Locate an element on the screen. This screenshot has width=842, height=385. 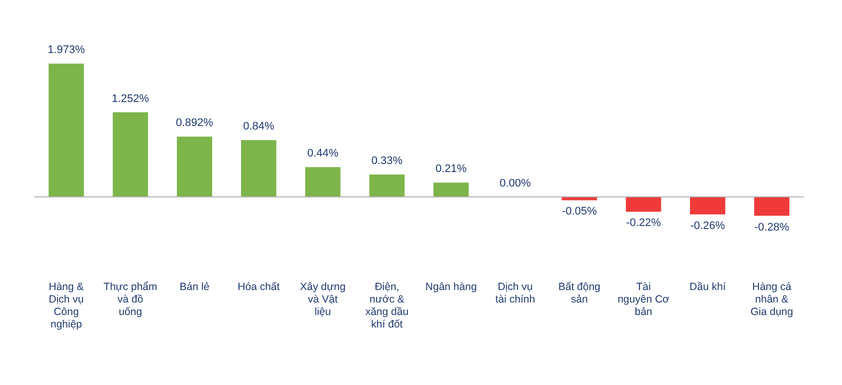
x-tick-label: Bất động sản is located at coordinates (579, 293).